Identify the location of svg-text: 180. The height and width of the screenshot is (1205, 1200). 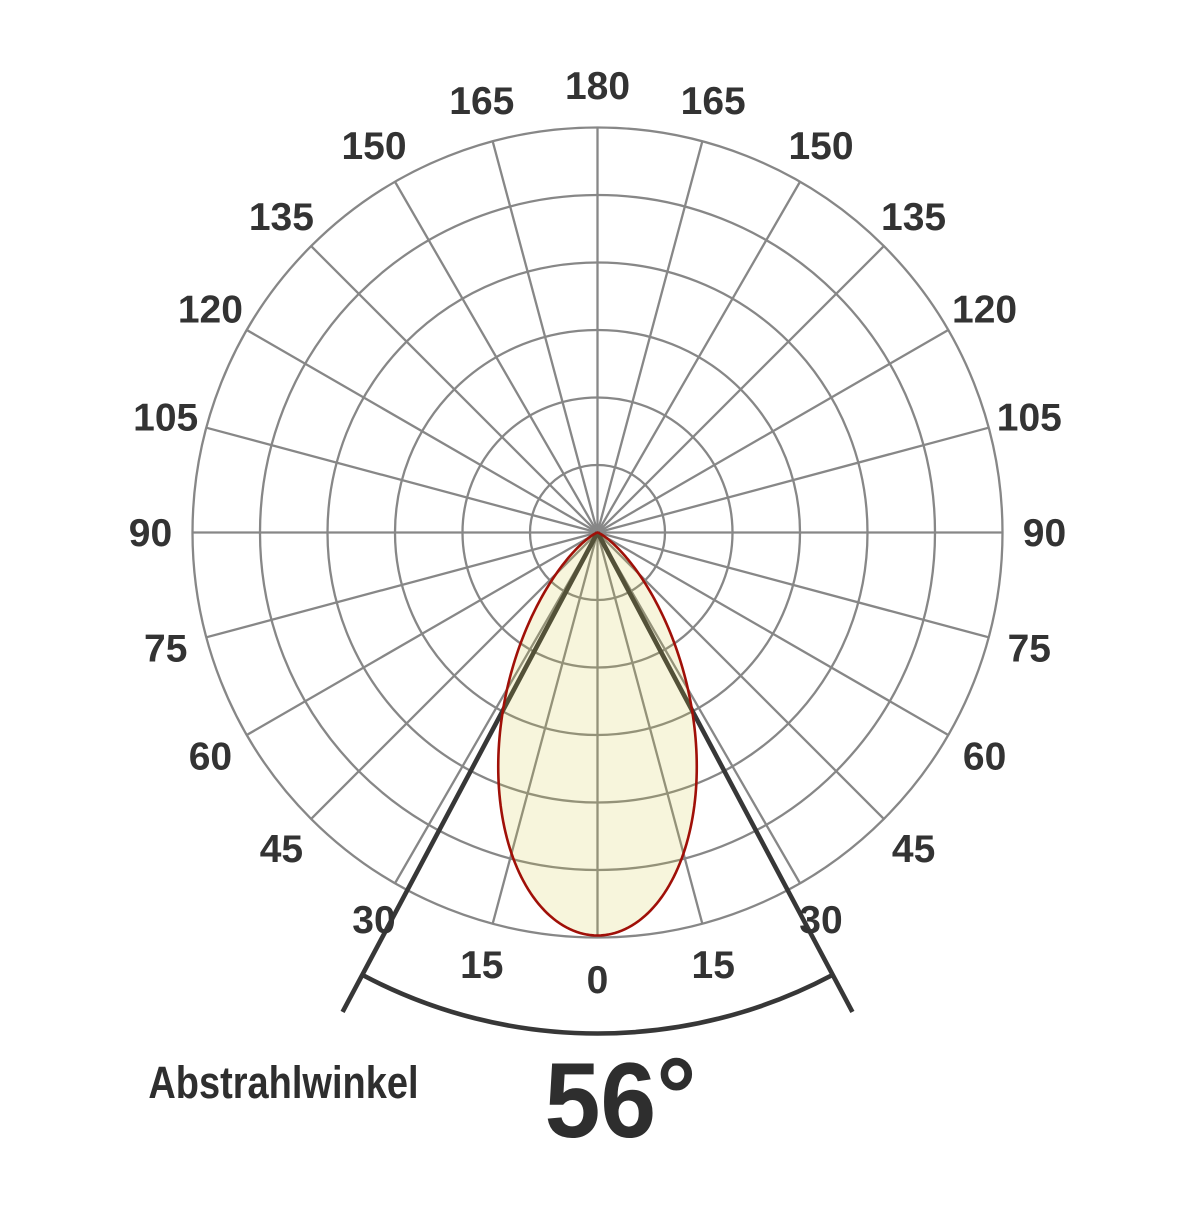
(597, 86).